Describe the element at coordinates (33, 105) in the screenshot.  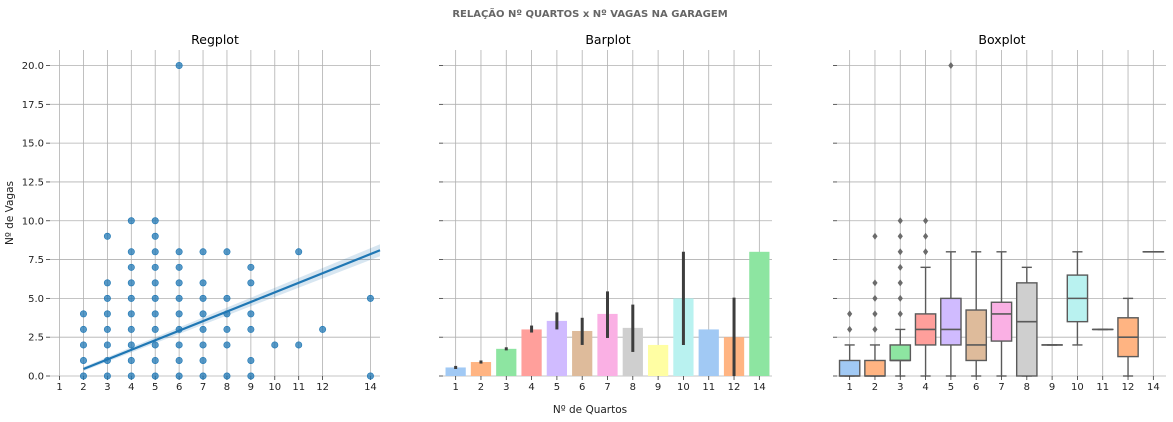
I see `y-tick-label: 17.5` at that location.